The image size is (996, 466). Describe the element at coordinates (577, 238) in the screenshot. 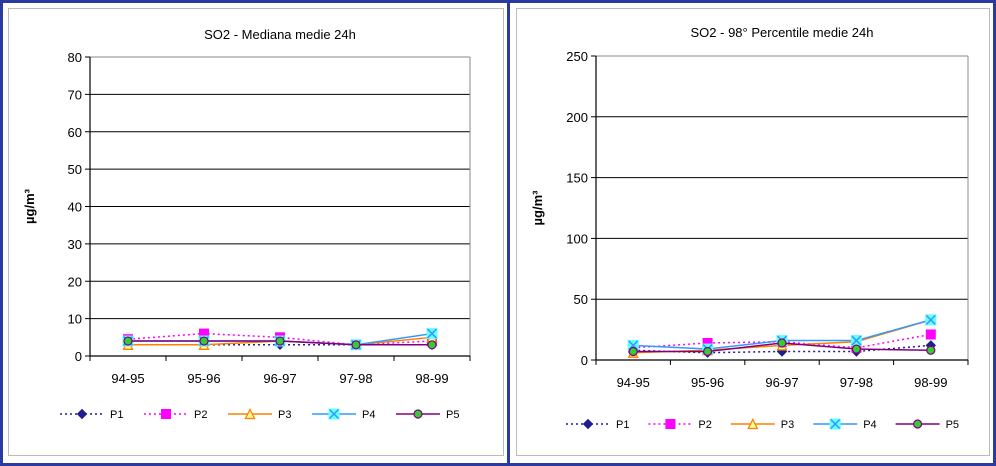

I see `y-tick-label: 100` at that location.